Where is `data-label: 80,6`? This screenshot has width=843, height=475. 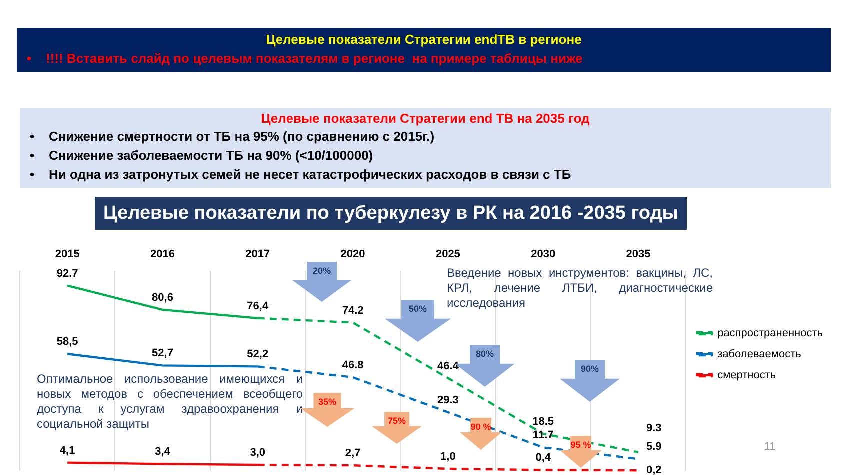 data-label: 80,6 is located at coordinates (163, 298).